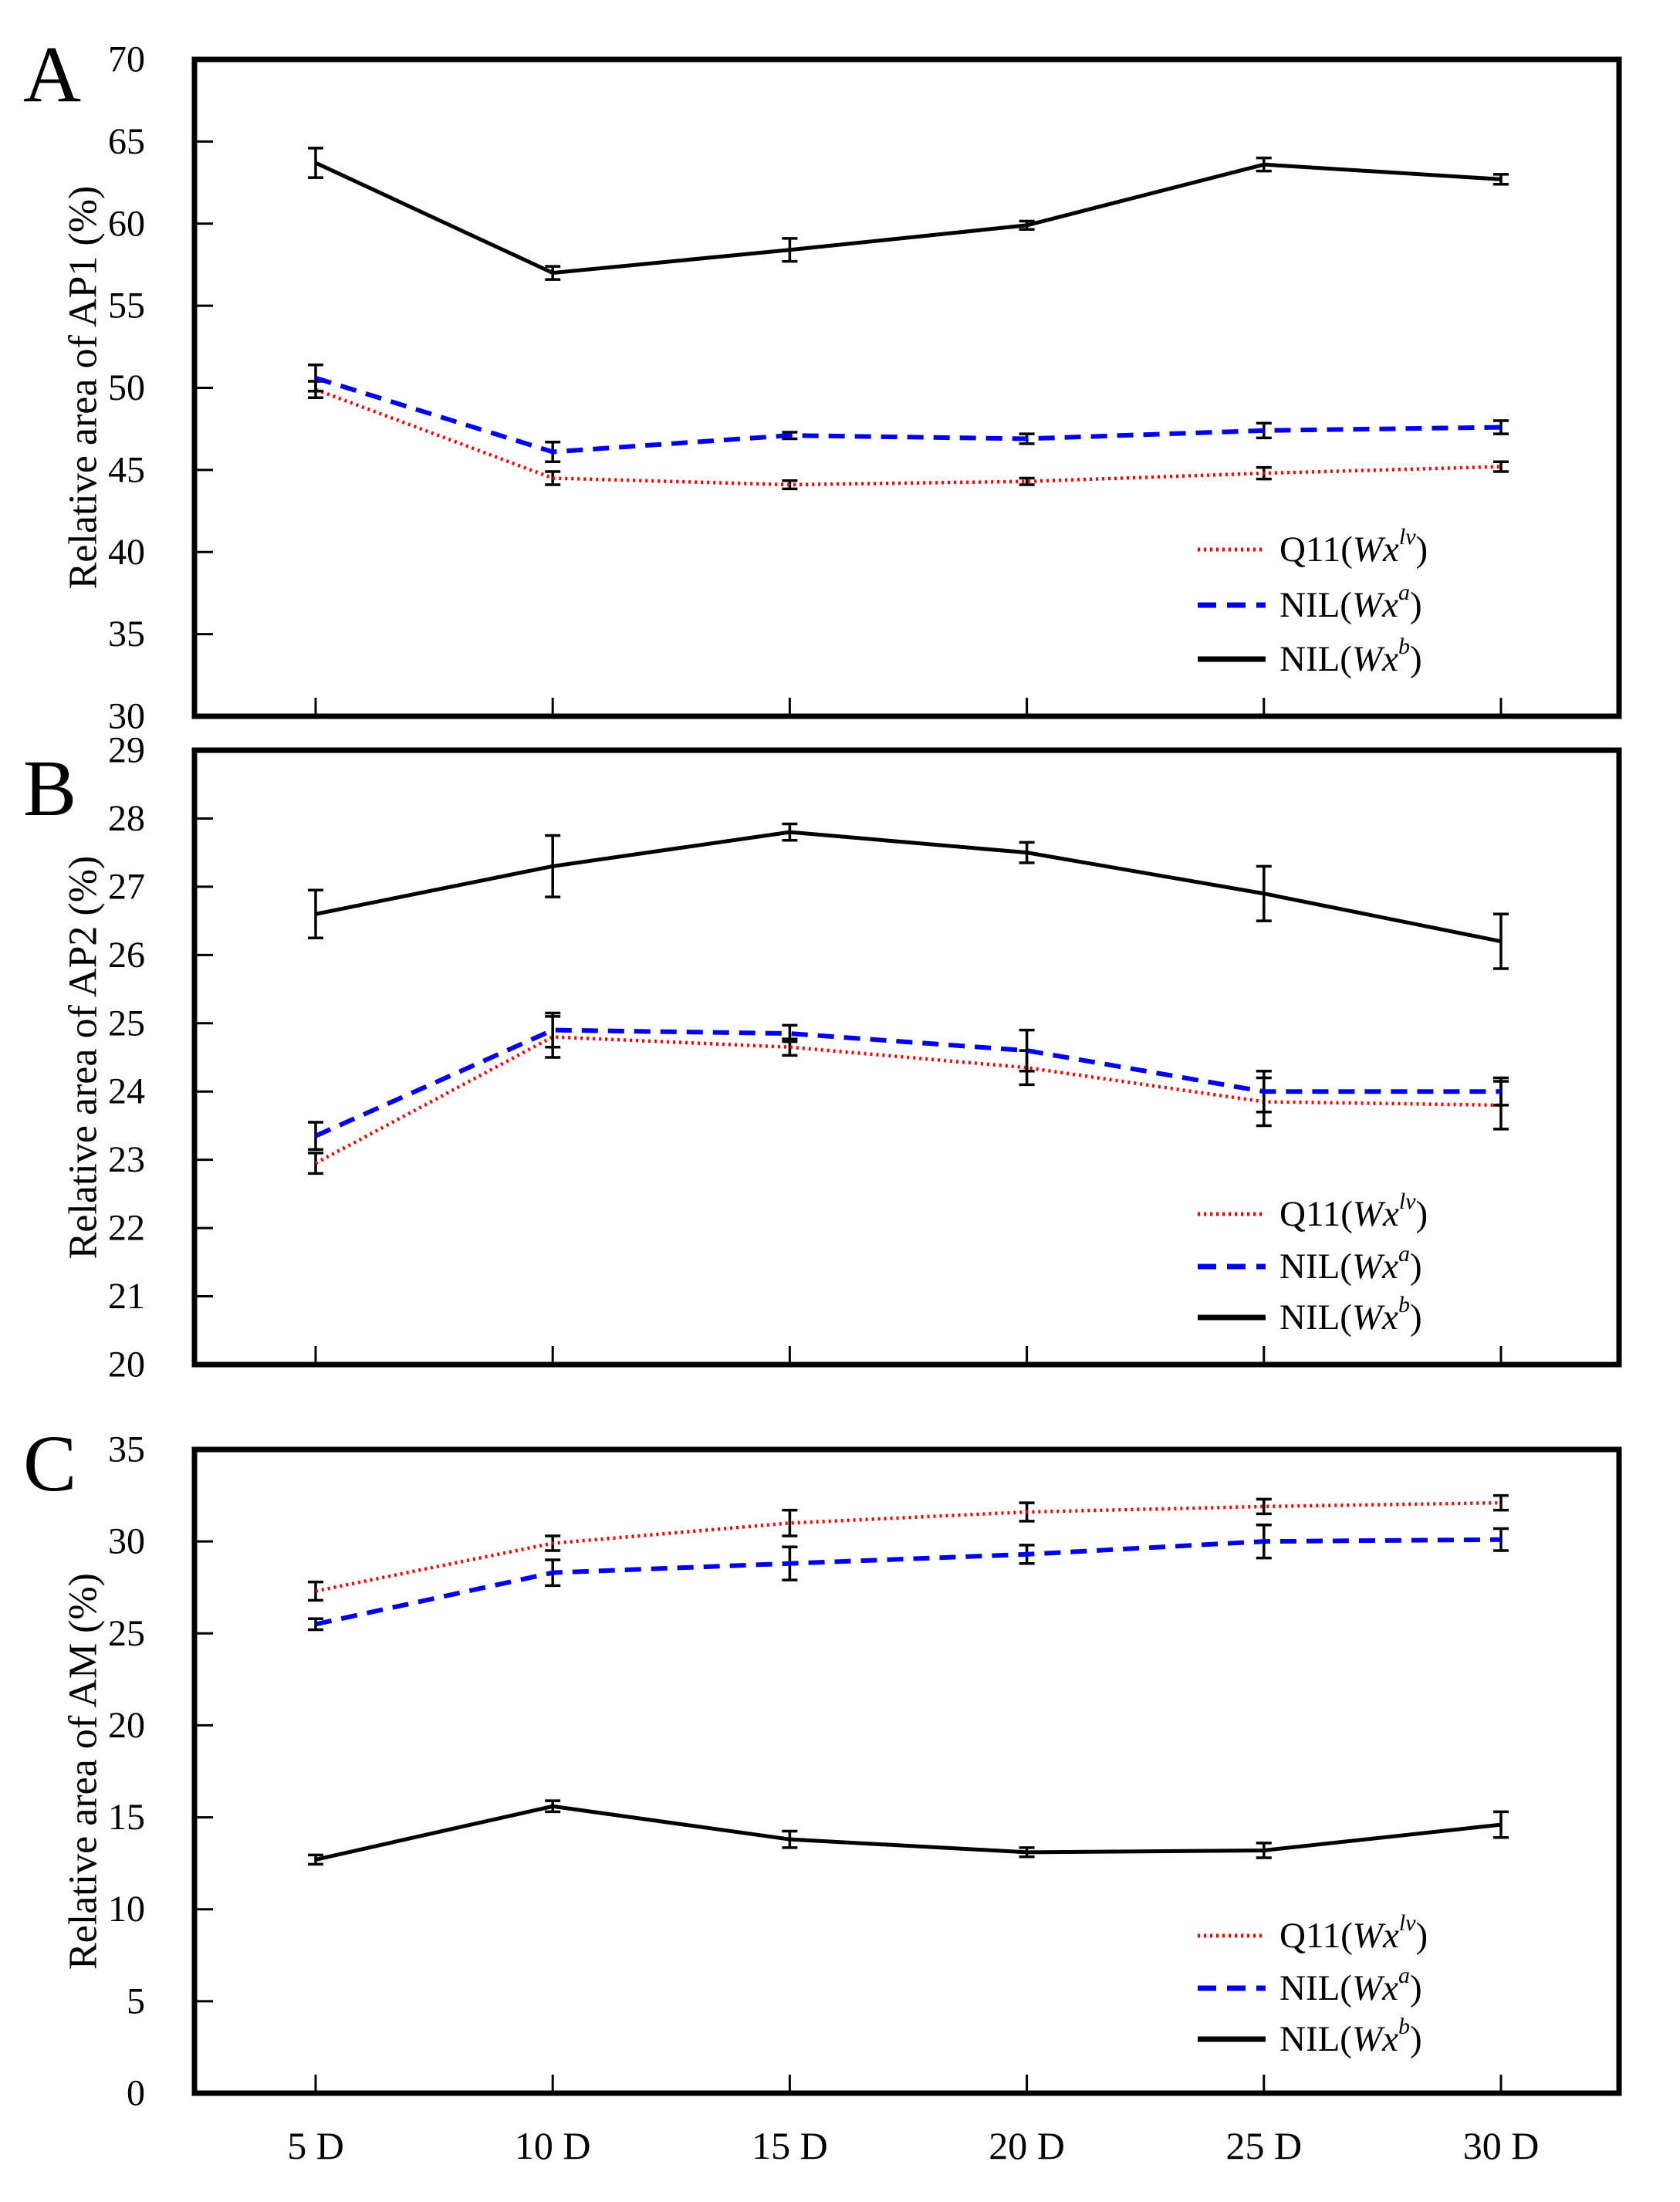  I want to click on x-tick-label: 20 D, so click(1027, 2145).